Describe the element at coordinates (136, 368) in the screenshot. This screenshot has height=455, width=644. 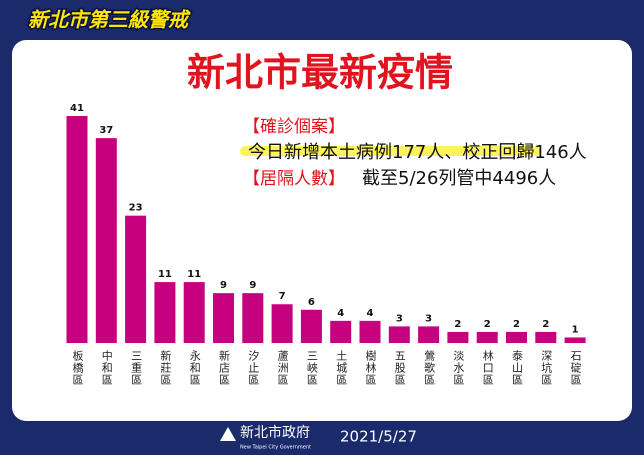
I see `category-label: 三重區` at that location.